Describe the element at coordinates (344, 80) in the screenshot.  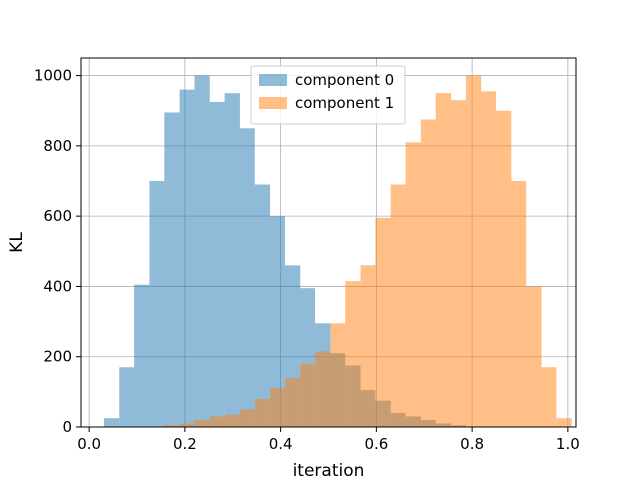
I see `legend-label-component-0: component 0` at that location.